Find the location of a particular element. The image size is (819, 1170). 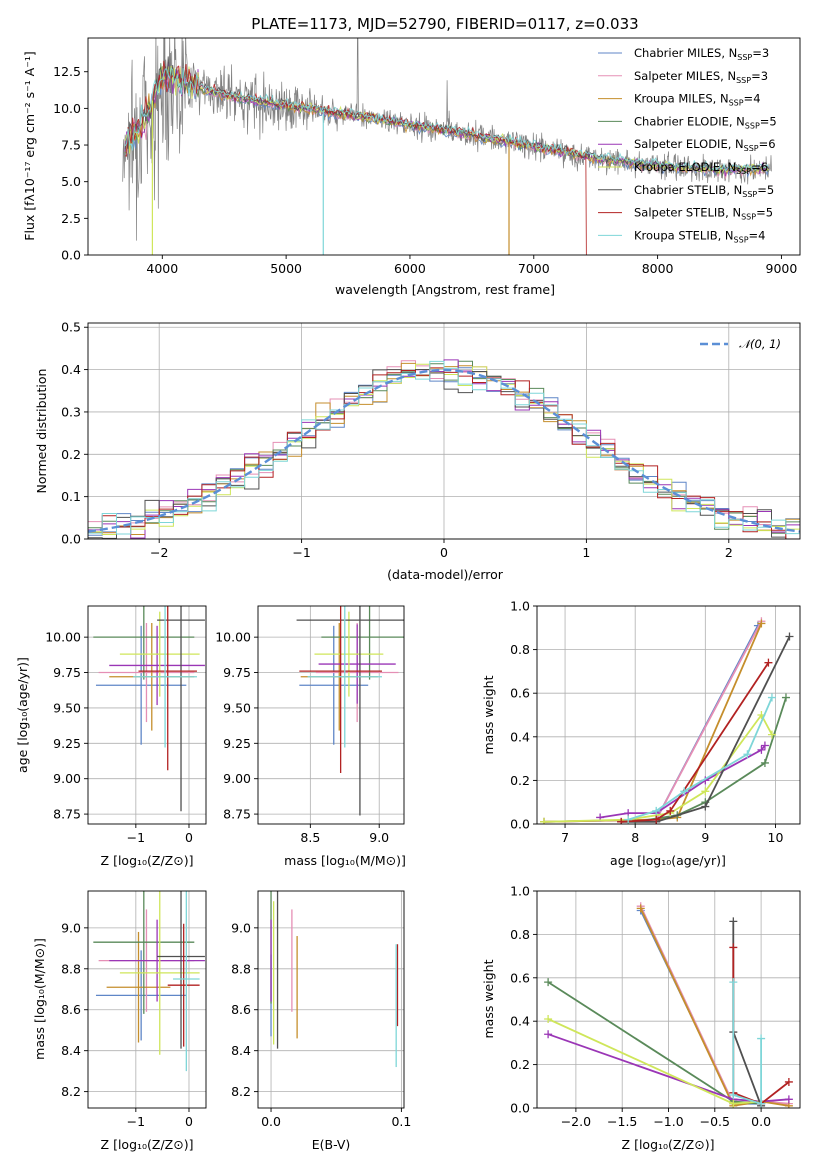

y-tick-label: 5.0 is located at coordinates (71, 181).